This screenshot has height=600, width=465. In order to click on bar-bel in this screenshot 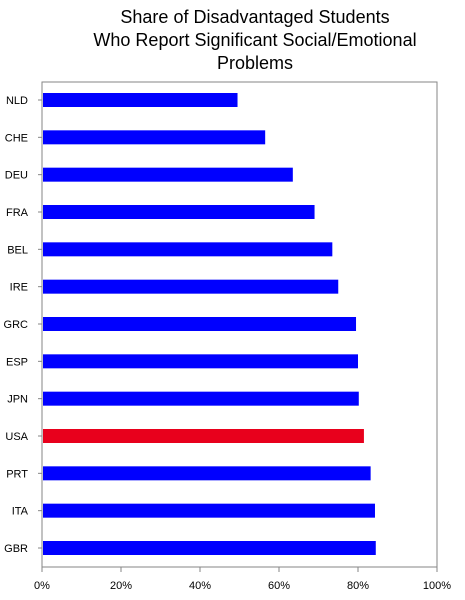, I will do `click(188, 249)`.